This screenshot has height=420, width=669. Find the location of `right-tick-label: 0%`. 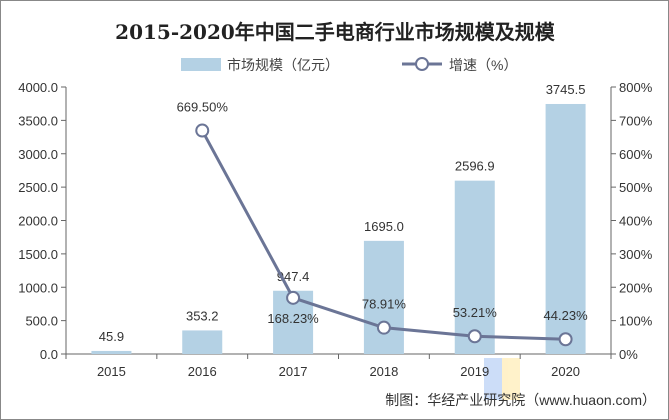

right-tick-label: 0% is located at coordinates (628, 354).